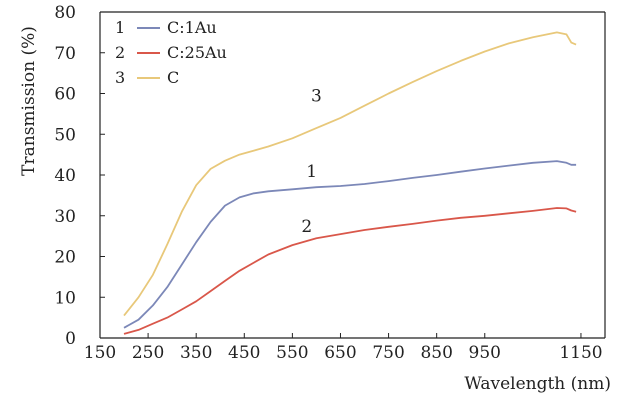  I want to click on legend: 1 C:1Au 2 C:25Au 3 C, so click(171, 52).